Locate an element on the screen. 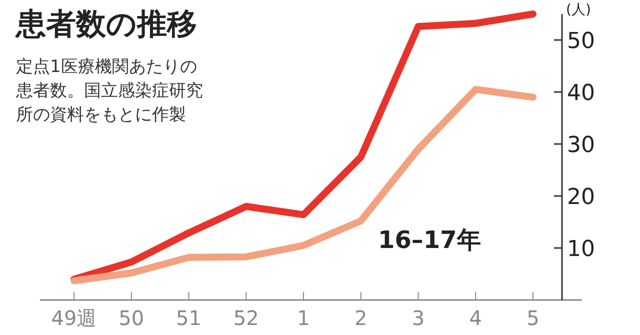  x-tick-label: 50 is located at coordinates (131, 318).